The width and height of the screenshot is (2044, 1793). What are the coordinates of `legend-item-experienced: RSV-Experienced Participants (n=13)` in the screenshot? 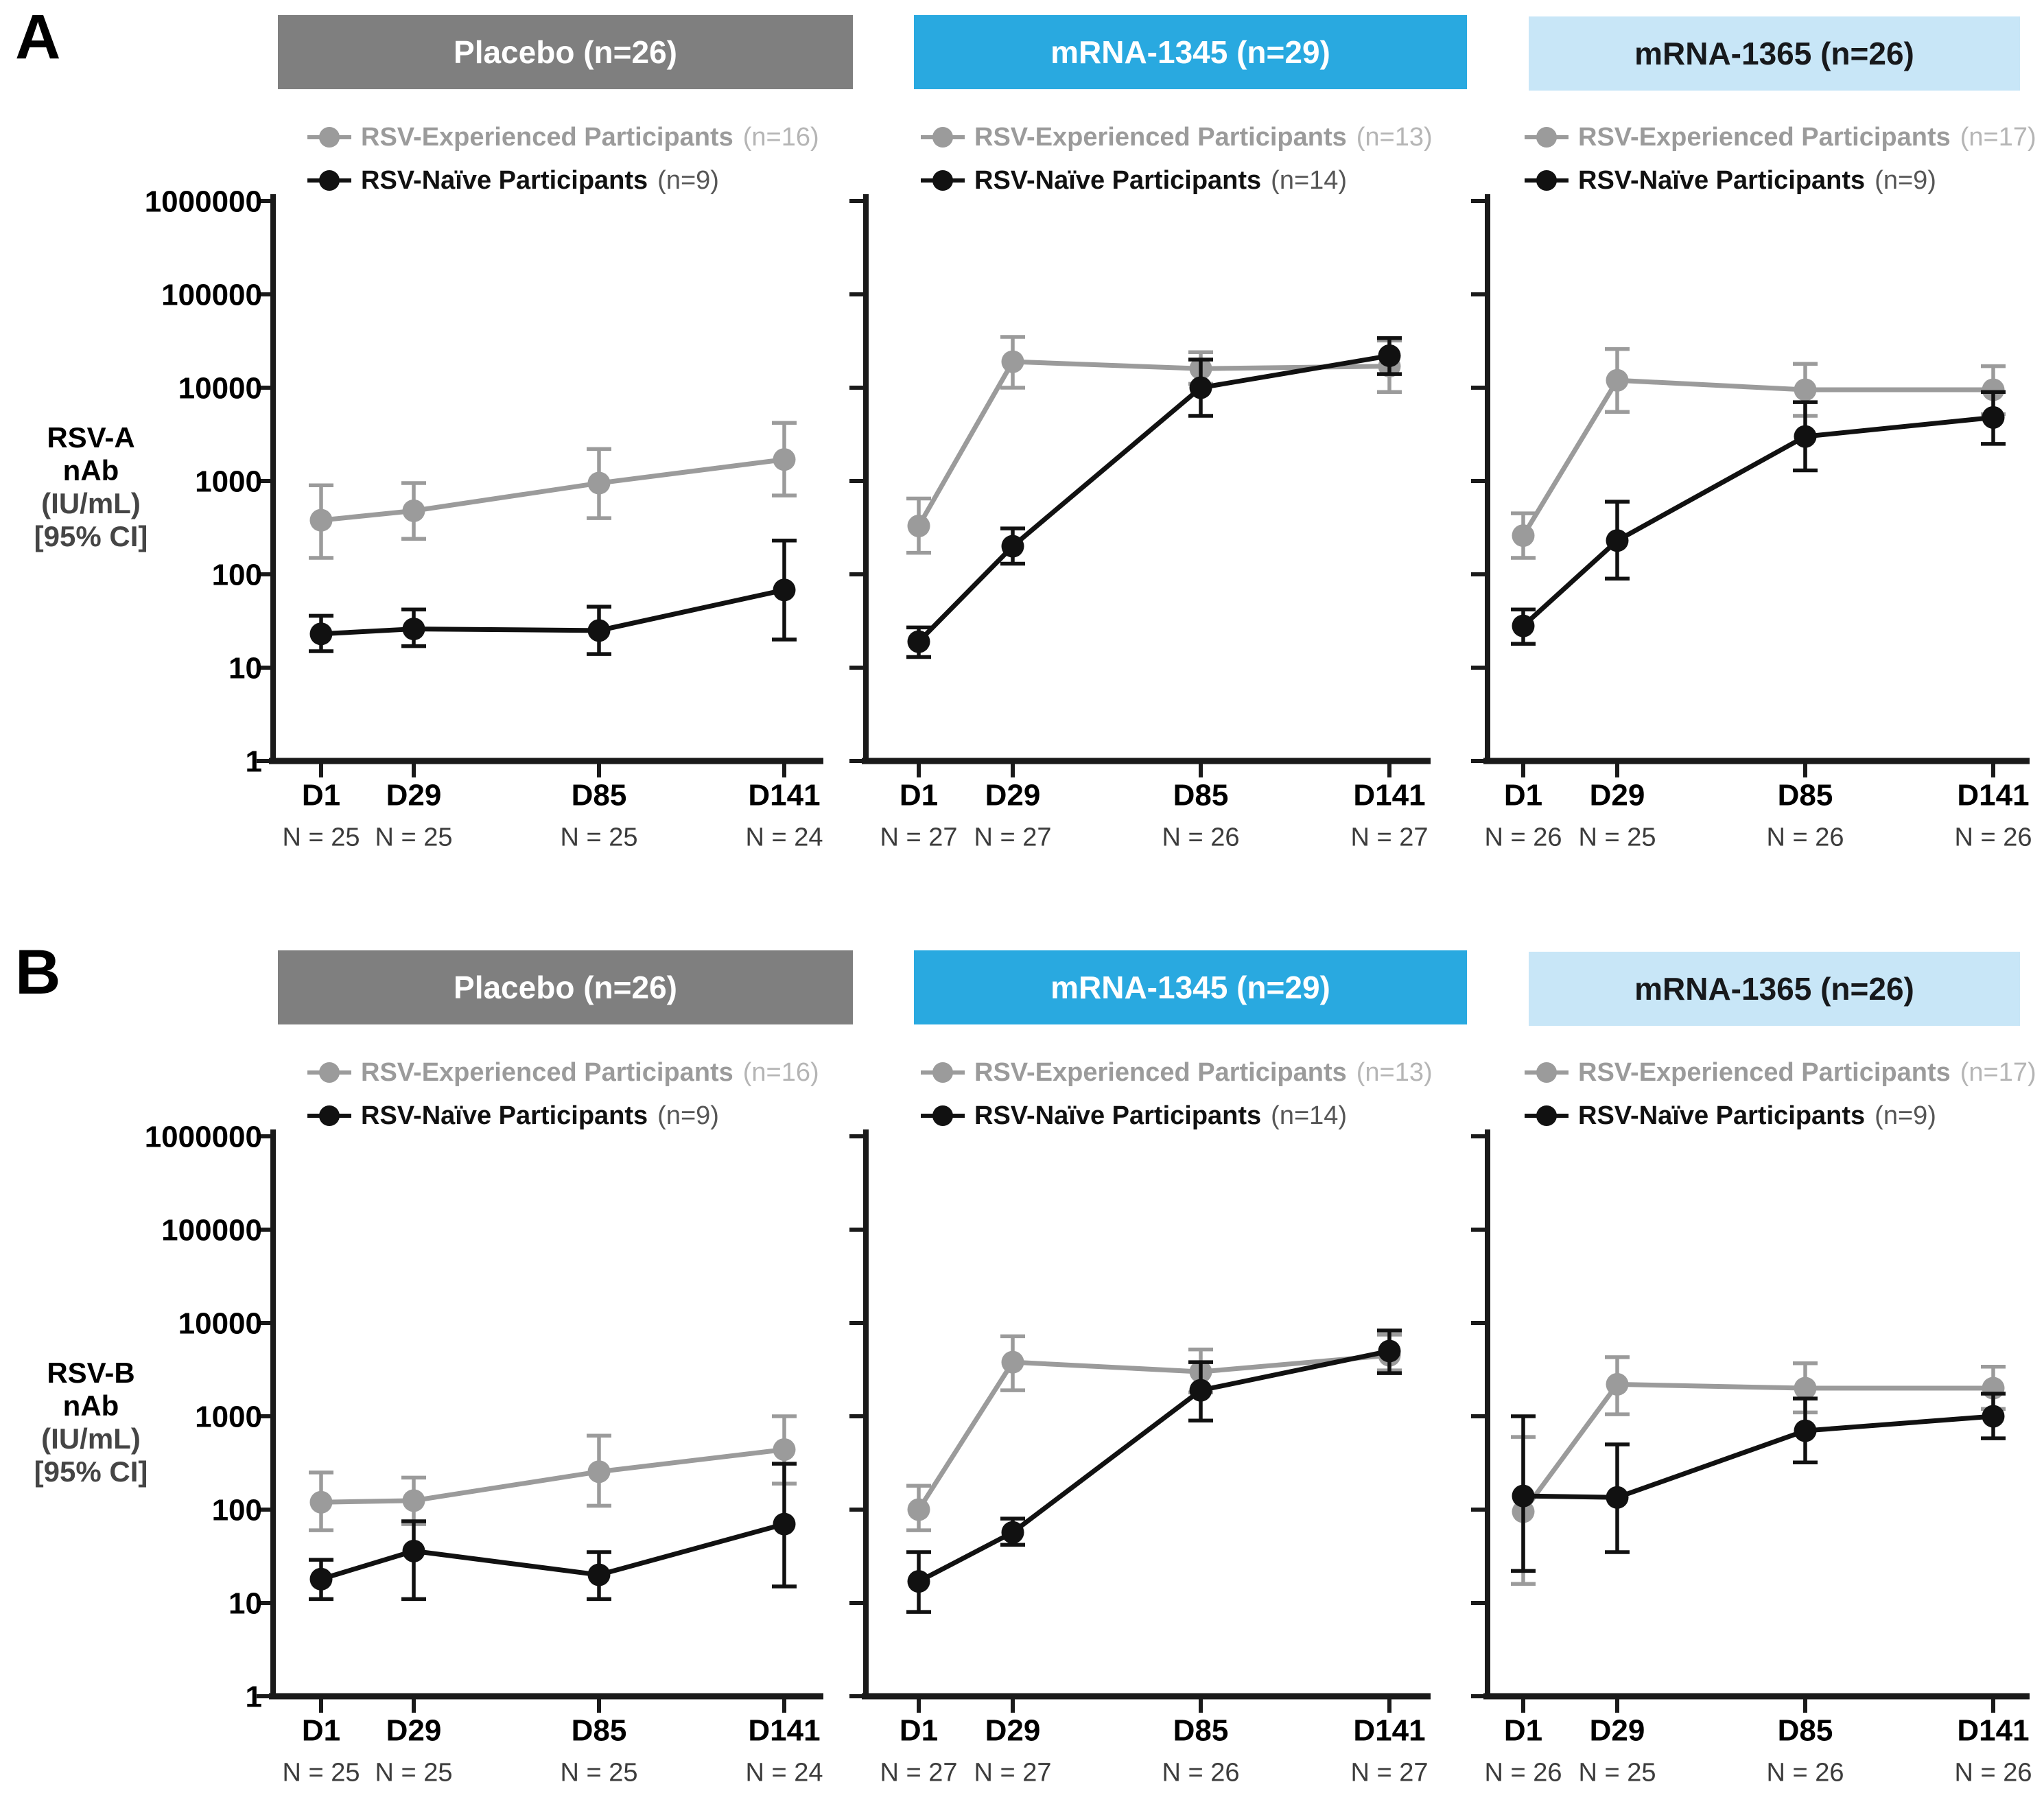 It's located at (1177, 1072).